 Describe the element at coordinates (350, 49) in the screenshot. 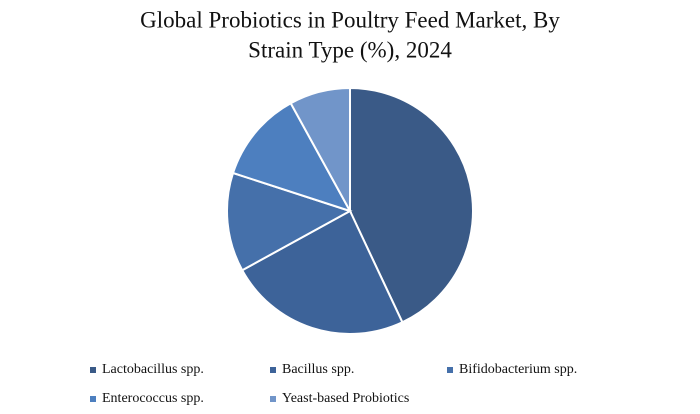

I see `chart-title: Strain Type (%), 2024` at that location.